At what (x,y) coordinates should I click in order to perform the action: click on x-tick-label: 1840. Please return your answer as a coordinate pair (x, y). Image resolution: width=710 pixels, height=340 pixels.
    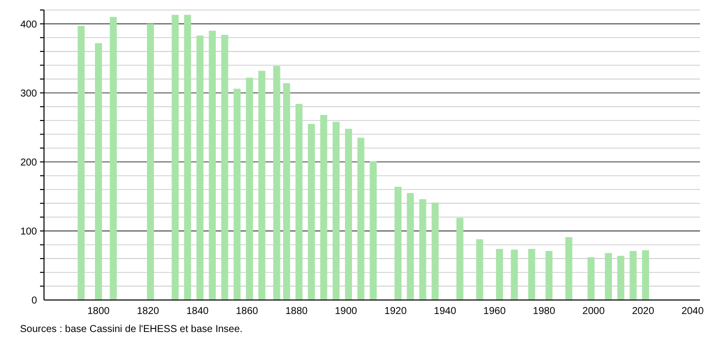
    Looking at the image, I should click on (198, 311).